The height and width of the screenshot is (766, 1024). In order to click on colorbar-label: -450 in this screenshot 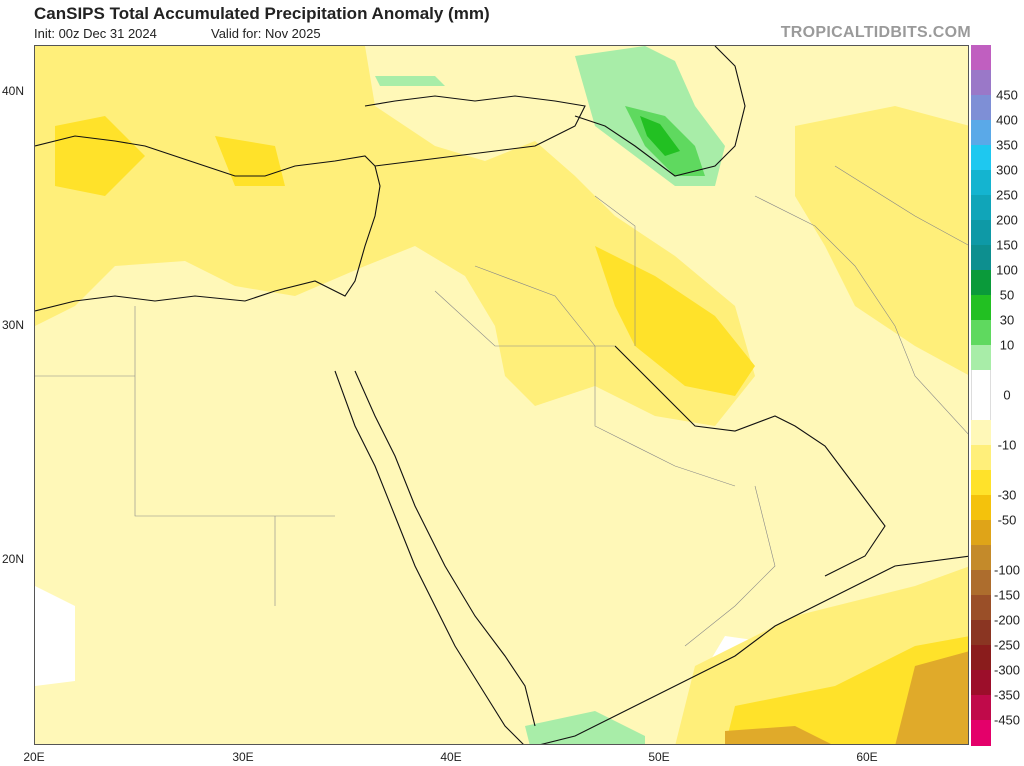, I will do `click(1007, 720)`.